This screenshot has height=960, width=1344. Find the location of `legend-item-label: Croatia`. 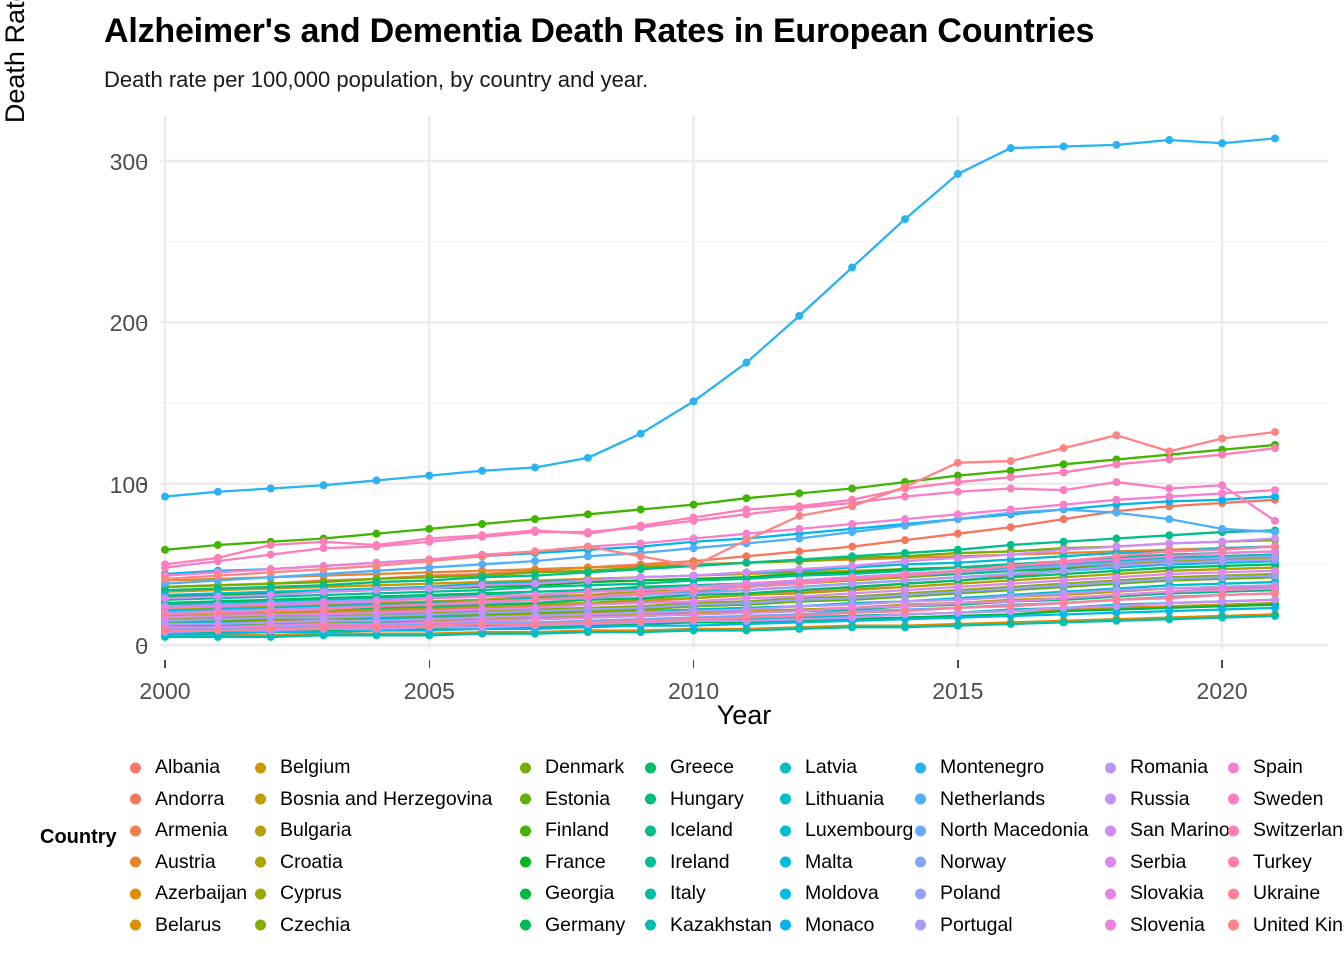

legend-item-label: Croatia is located at coordinates (311, 861).